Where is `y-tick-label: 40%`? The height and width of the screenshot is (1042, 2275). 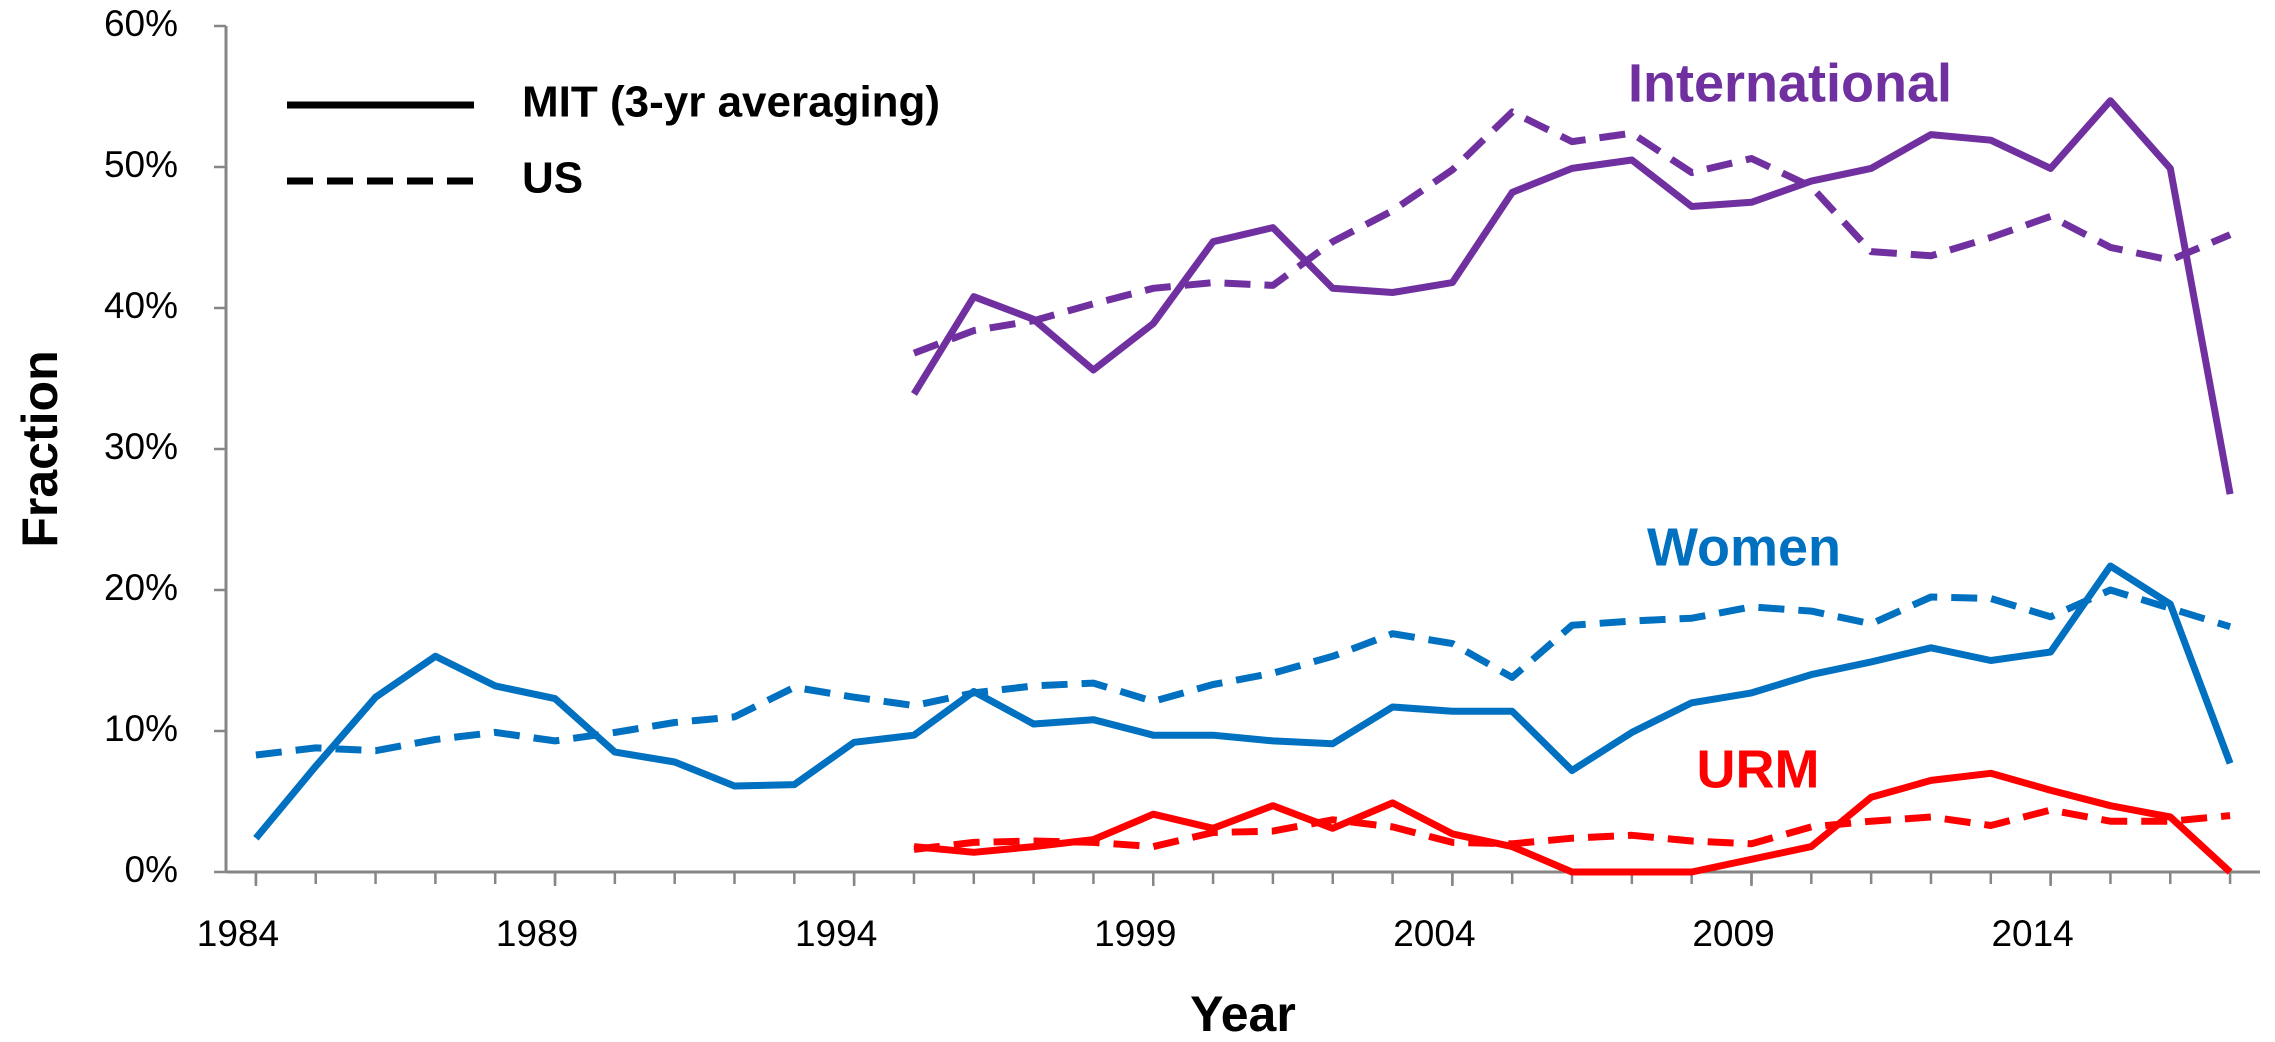
y-tick-label: 40% is located at coordinates (141, 305).